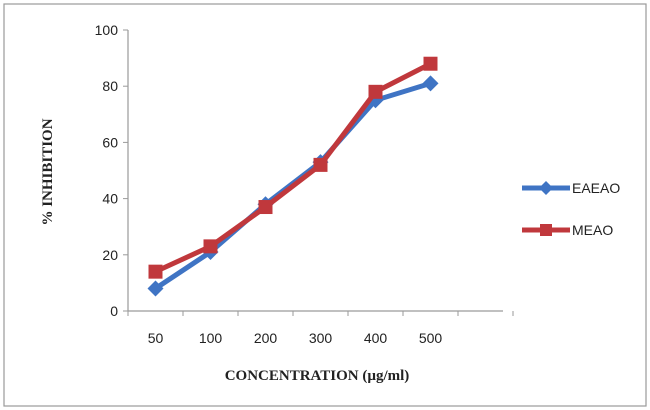 Image resolution: width=650 pixels, height=410 pixels. What do you see at coordinates (596, 188) in the screenshot?
I see `legend-label: EAEAO` at bounding box center [596, 188].